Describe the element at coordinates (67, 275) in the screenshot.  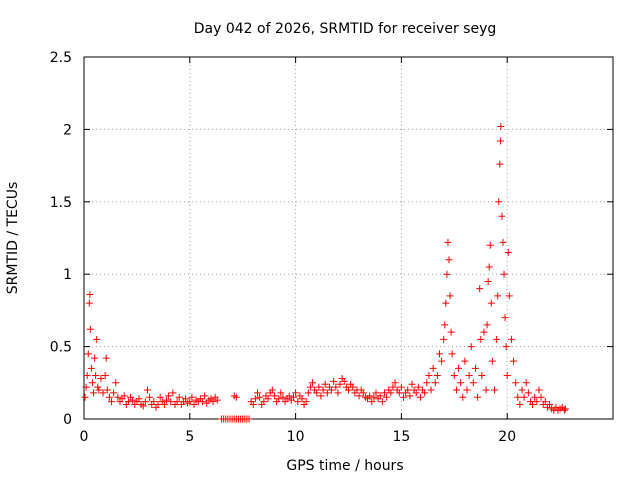
I see `y-tick-label: 1` at that location.